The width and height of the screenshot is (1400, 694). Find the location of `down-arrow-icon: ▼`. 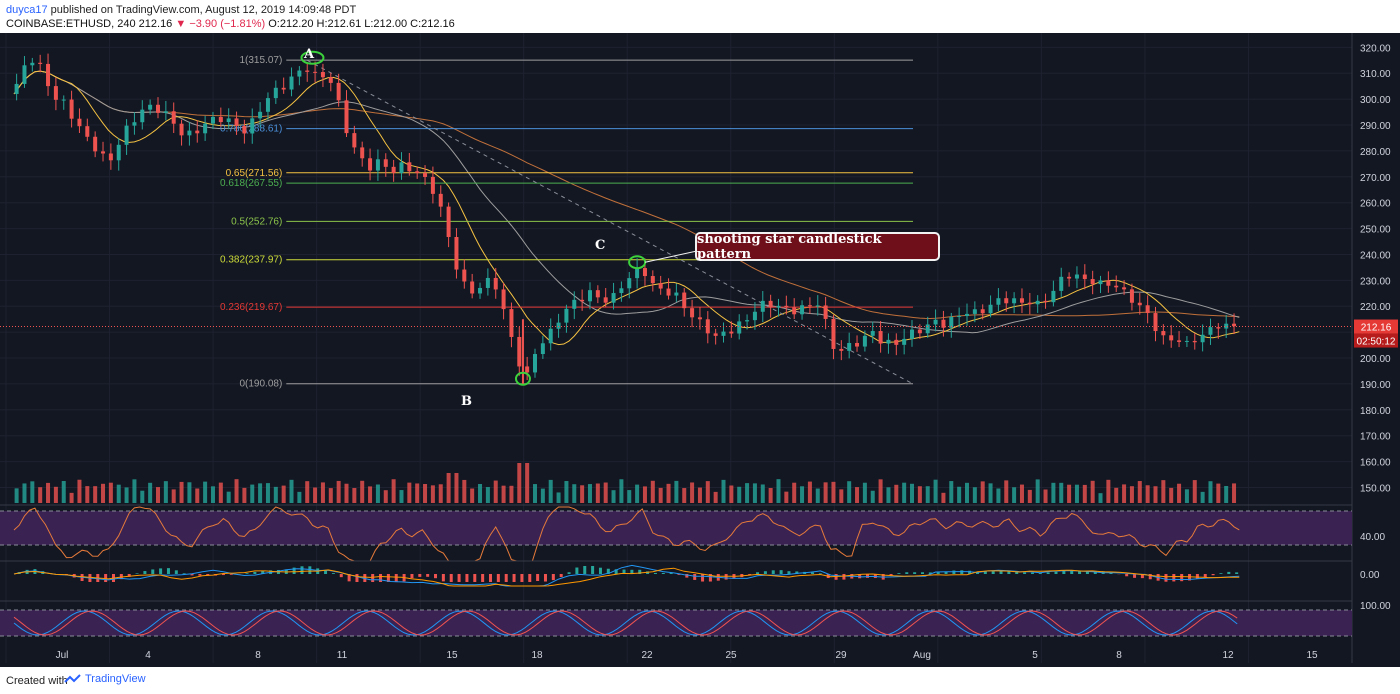

down-arrow-icon: ▼ is located at coordinates (181, 24).